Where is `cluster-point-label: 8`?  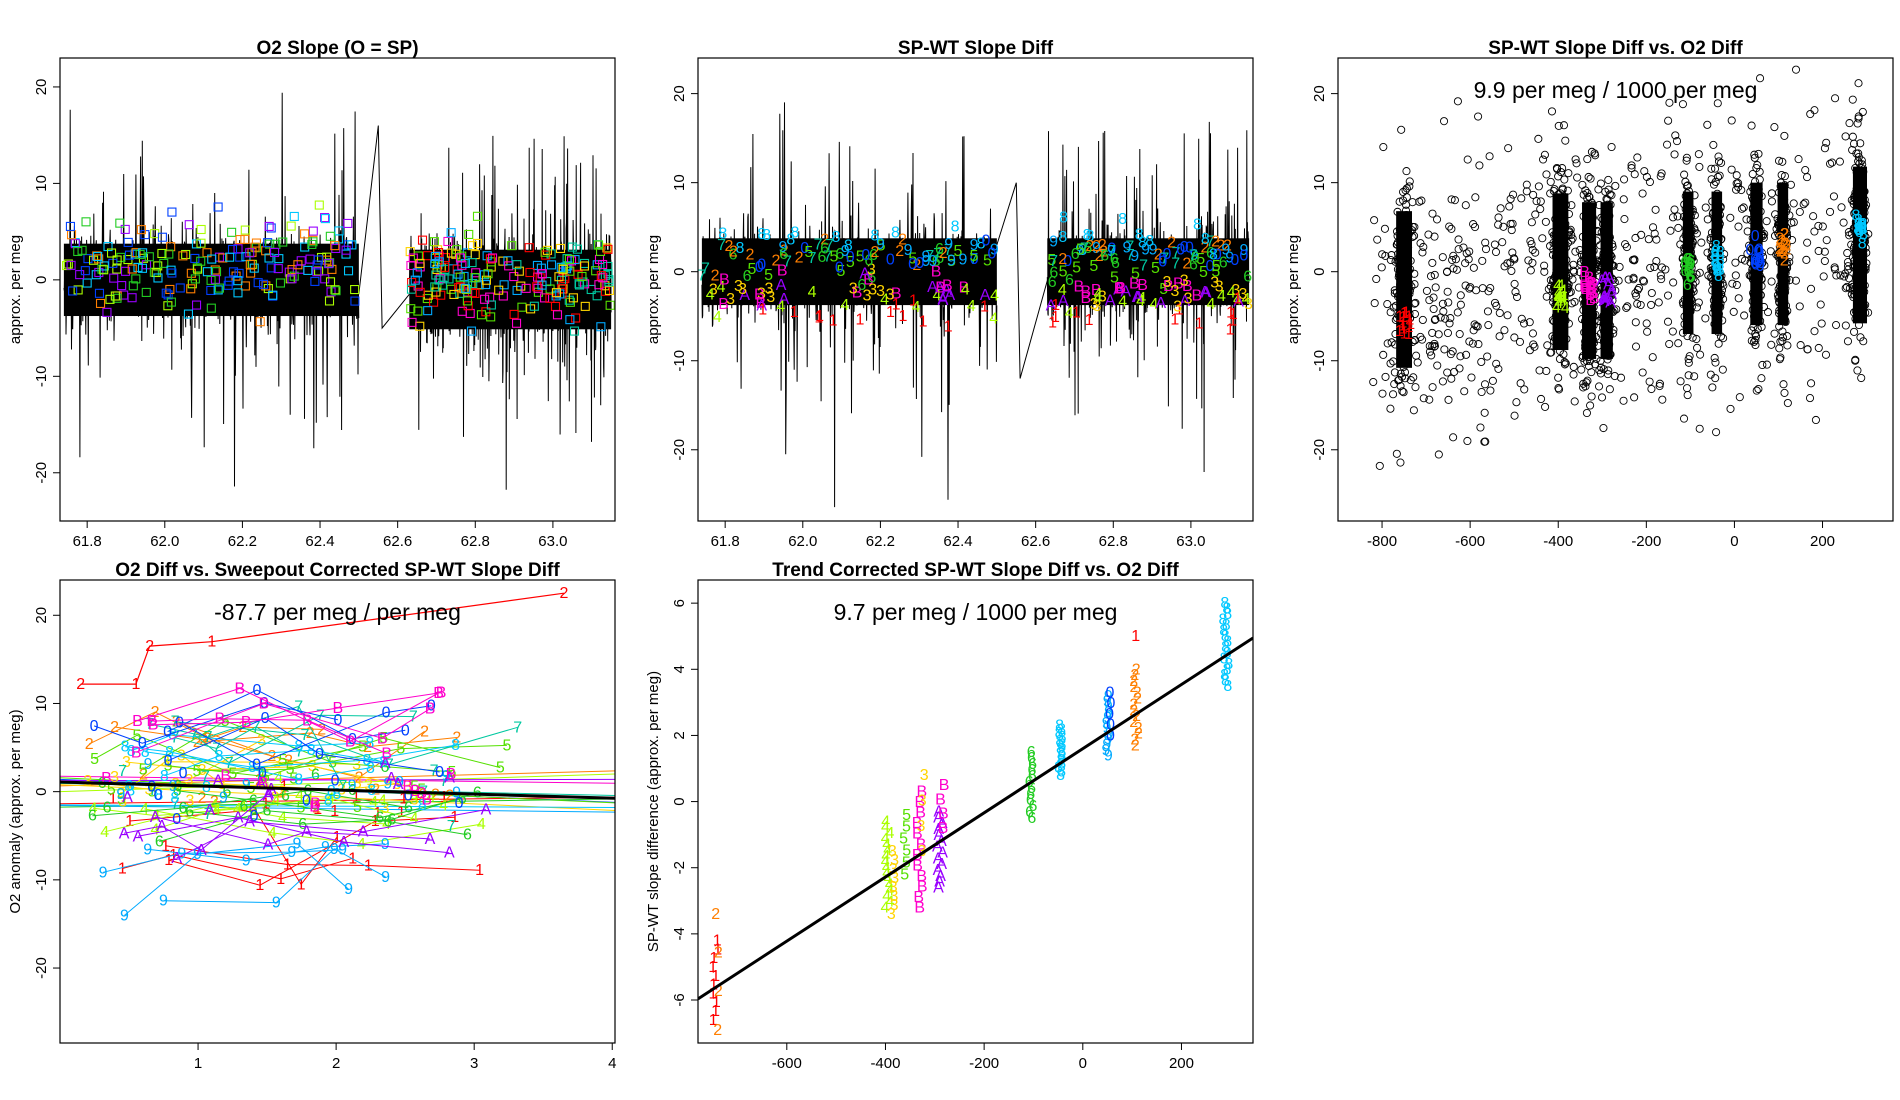 cluster-point-label: 8 is located at coordinates (1223, 620).